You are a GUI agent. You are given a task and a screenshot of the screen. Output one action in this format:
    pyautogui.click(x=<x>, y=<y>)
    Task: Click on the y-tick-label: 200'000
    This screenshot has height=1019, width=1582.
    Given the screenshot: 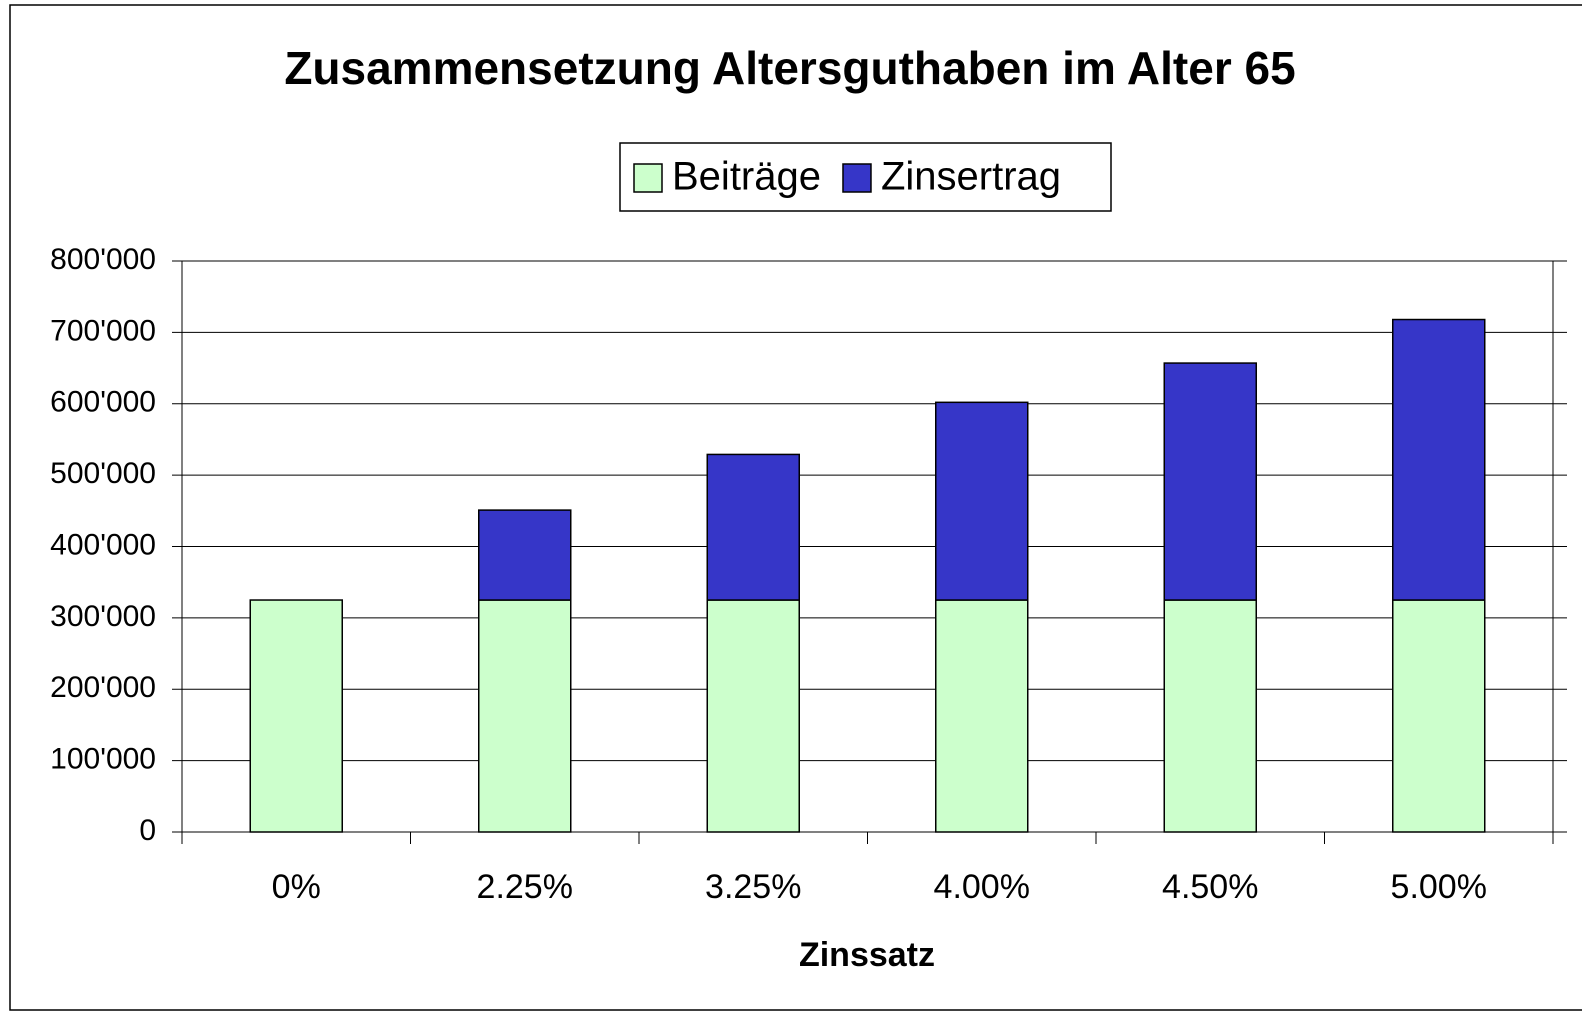 What is the action you would take?
    pyautogui.click(x=103, y=687)
    